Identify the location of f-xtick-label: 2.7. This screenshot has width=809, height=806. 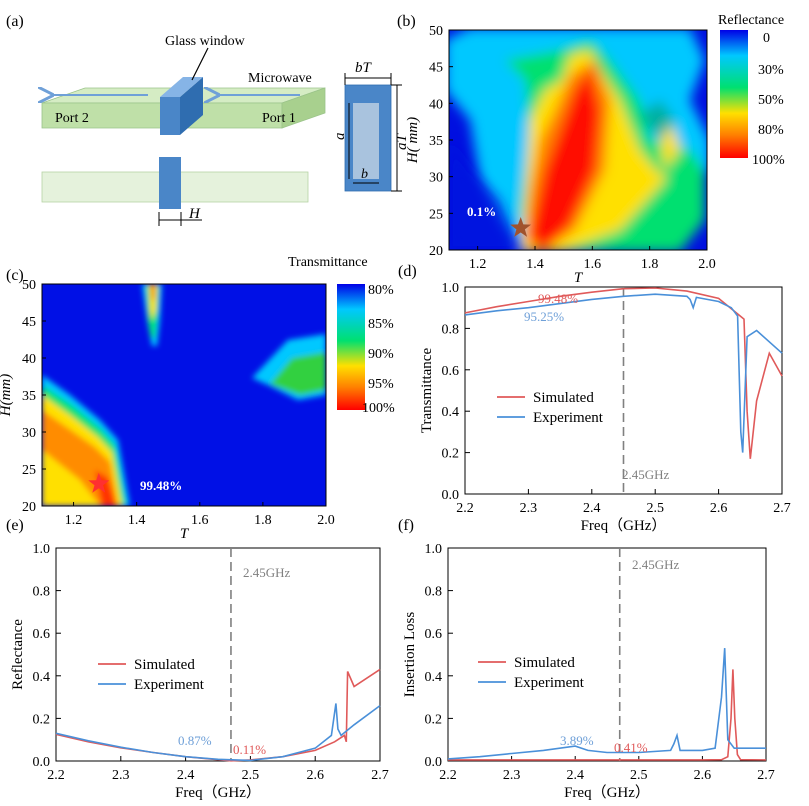
(766, 775).